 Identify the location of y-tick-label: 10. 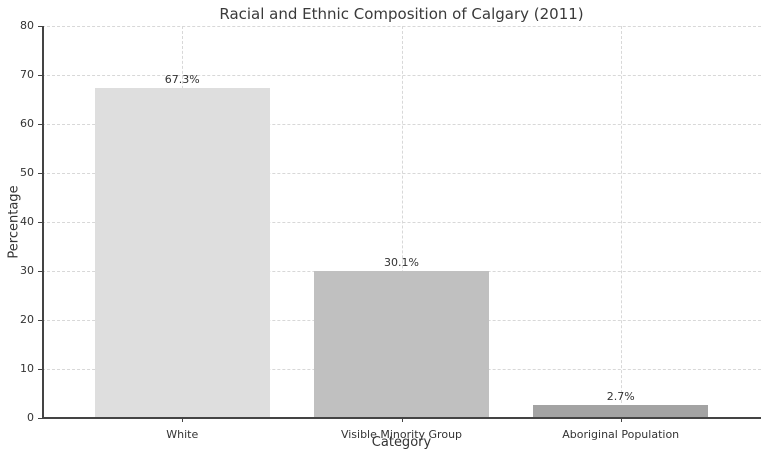
(27, 368).